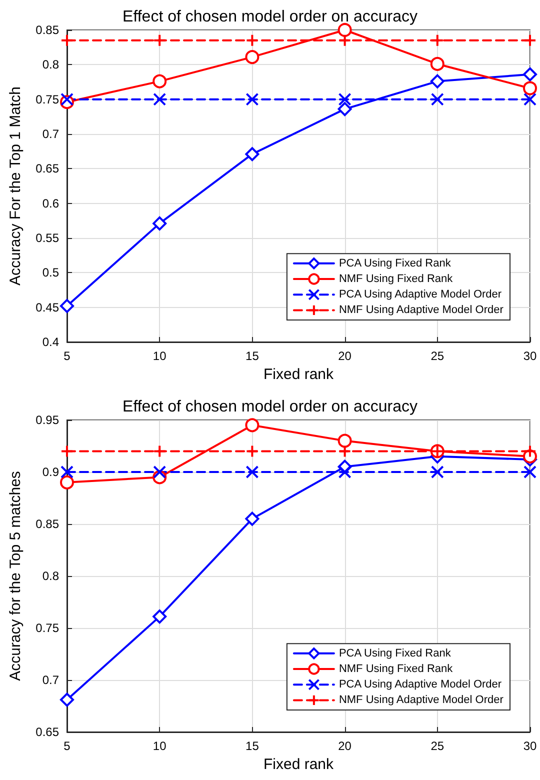 This screenshot has height=780, width=540. I want to click on y-tick-label: 0.55, so click(48, 238).